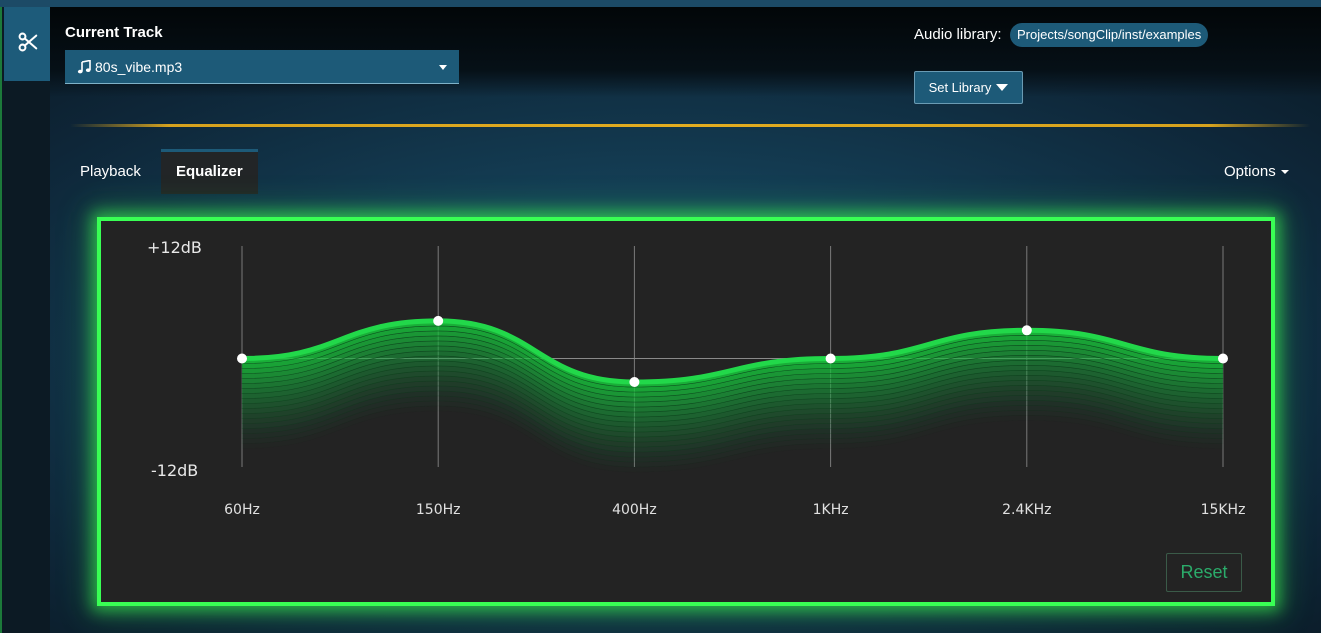 This screenshot has height=633, width=1321. I want to click on current-track-label: Current Track, so click(114, 32).